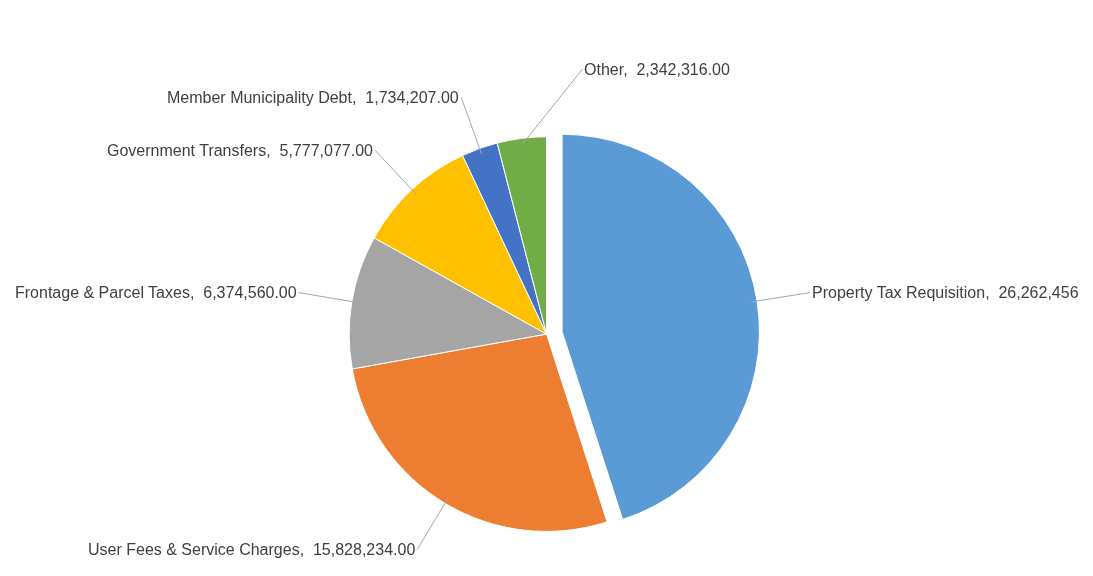  Describe the element at coordinates (240, 150) in the screenshot. I see `slice-label: Government Transfers, 5,777,077.00` at that location.